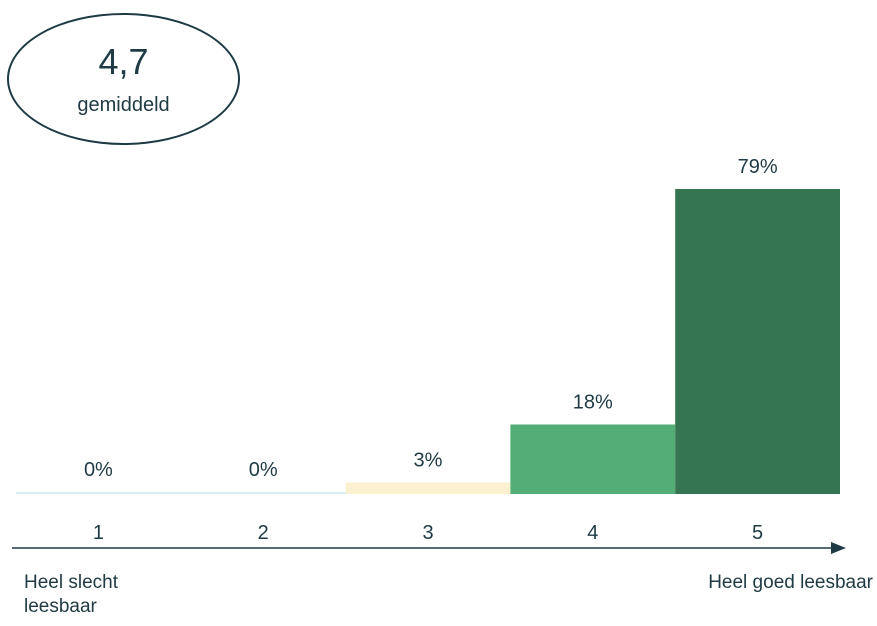  Describe the element at coordinates (790, 582) in the screenshot. I see `scale-max-label: Heel goed leesbaar` at that location.